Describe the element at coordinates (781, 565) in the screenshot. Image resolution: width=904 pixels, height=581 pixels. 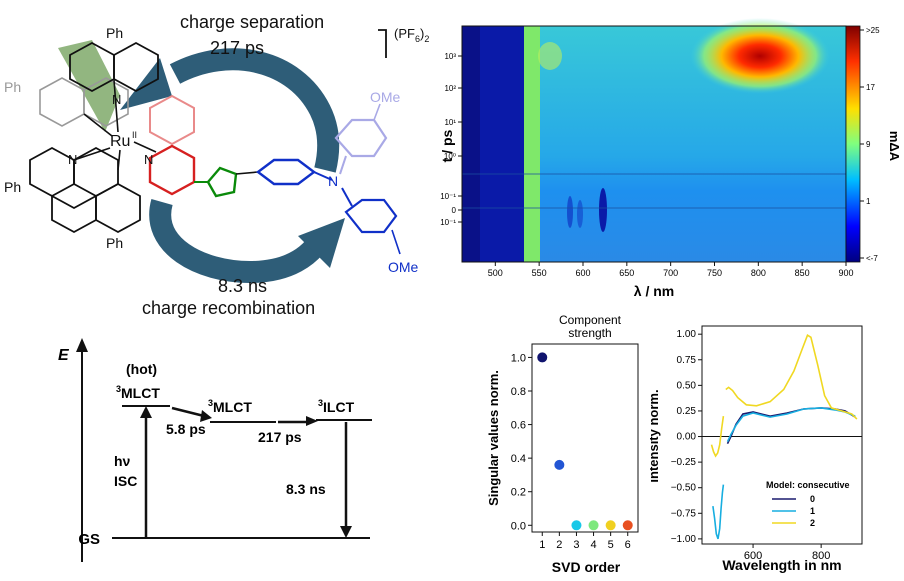
I see `spectra-x-label: Wavelength in nm` at that location.